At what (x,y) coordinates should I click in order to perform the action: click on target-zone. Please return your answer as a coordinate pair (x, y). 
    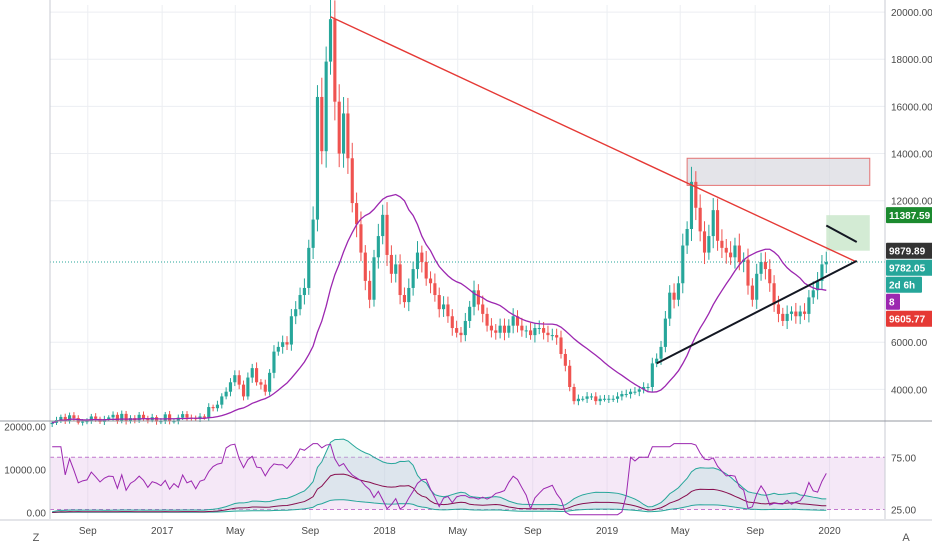
    Looking at the image, I should click on (848, 233).